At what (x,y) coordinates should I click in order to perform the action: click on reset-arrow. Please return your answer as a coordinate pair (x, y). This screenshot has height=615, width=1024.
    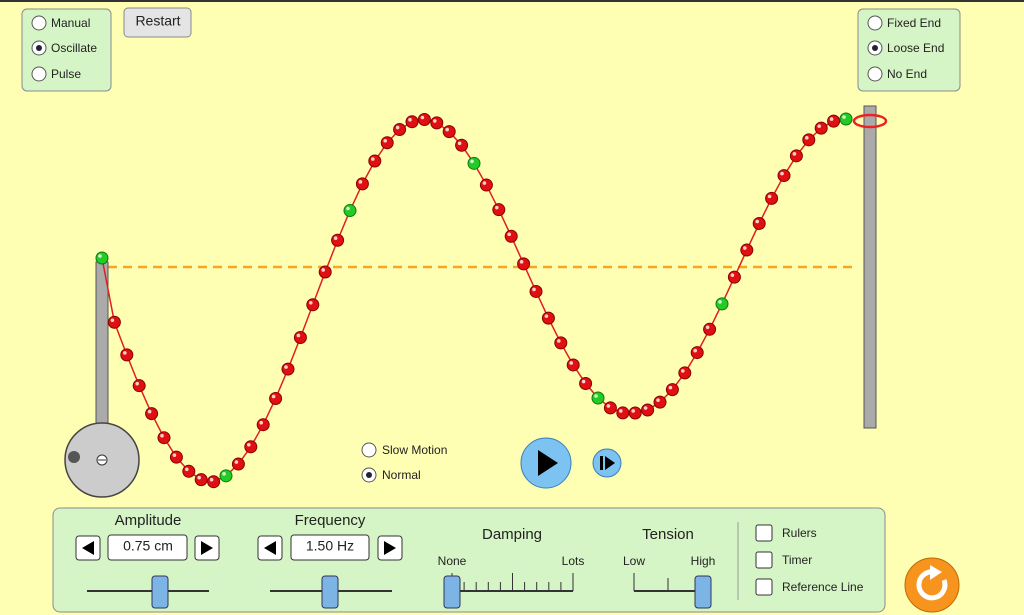
    Looking at the image, I should click on (936, 572).